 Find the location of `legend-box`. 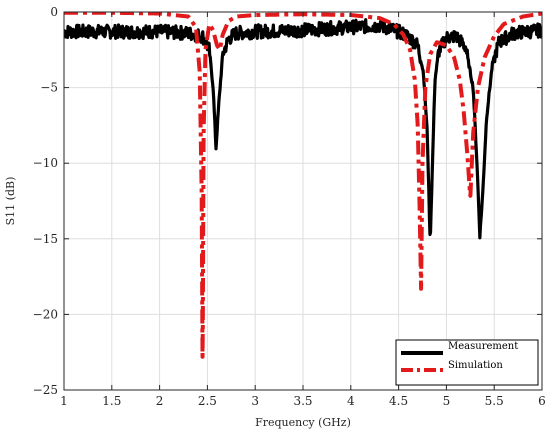

legend-box is located at coordinates (467, 362).